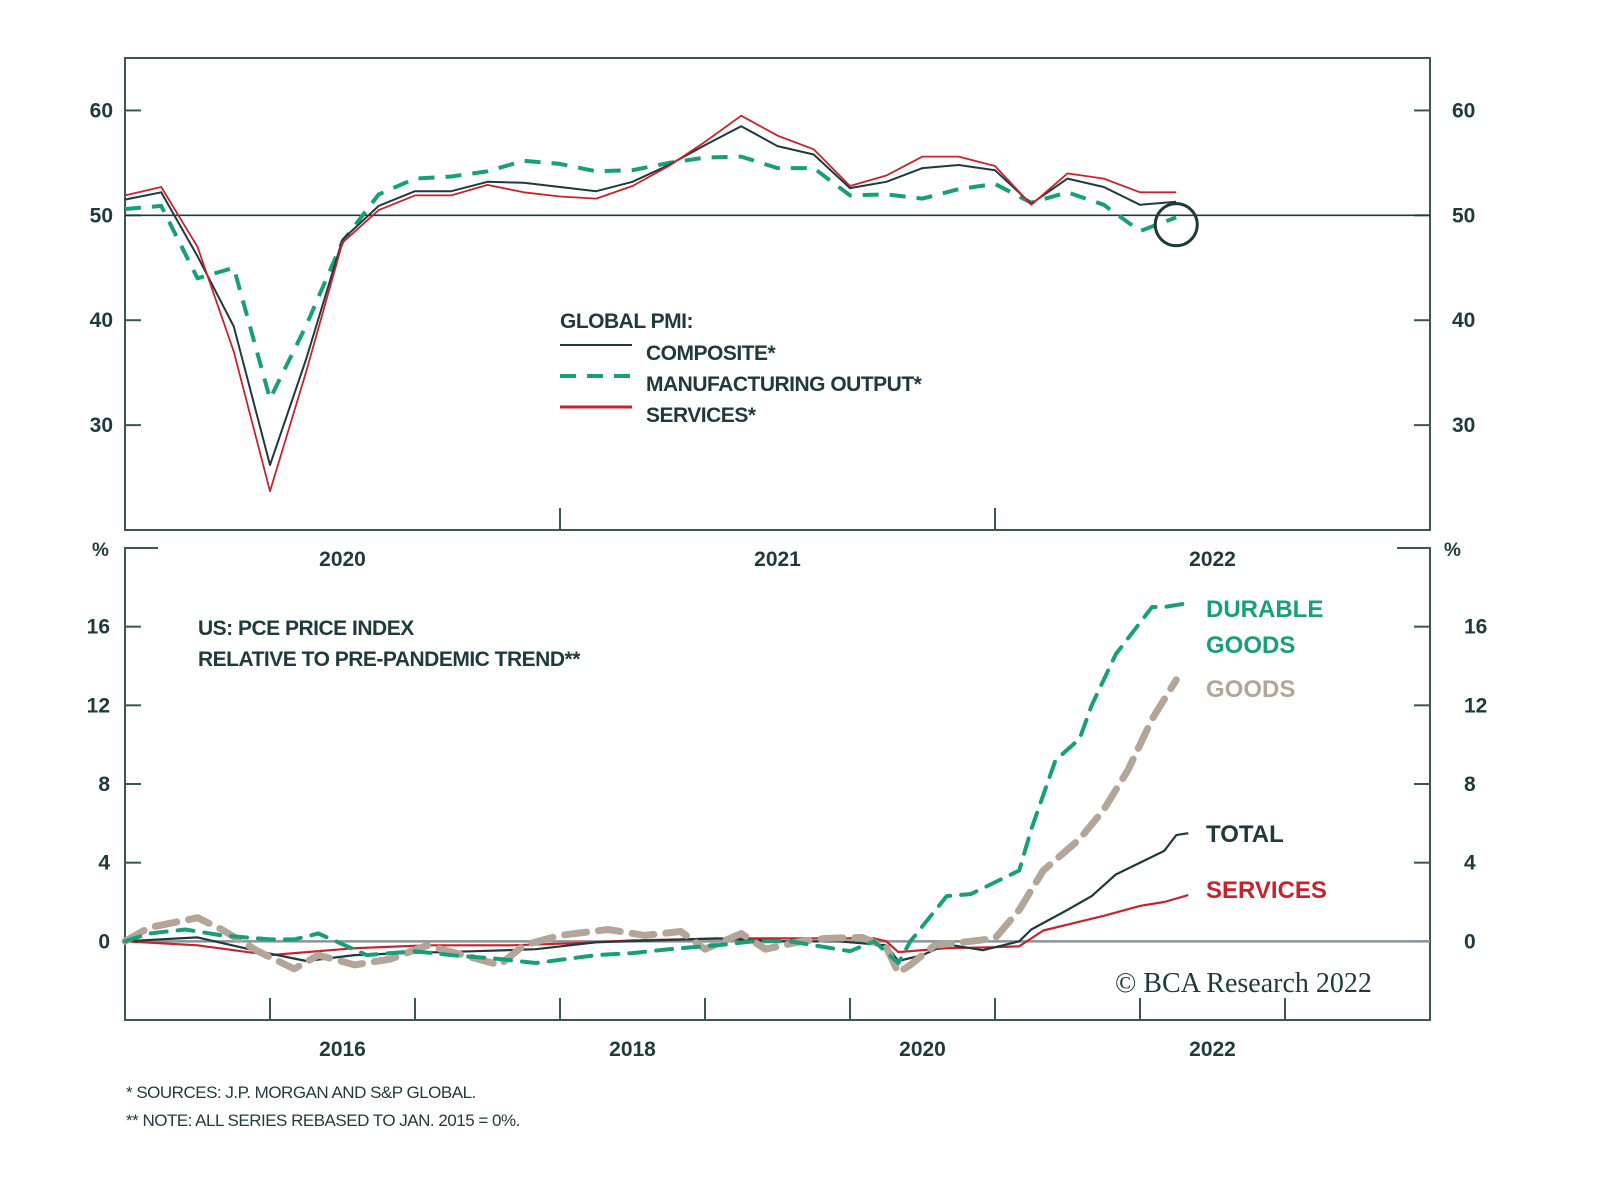 This screenshot has height=1182, width=1600. What do you see at coordinates (711, 353) in the screenshot?
I see `legend-label: COMPOSITE*` at bounding box center [711, 353].